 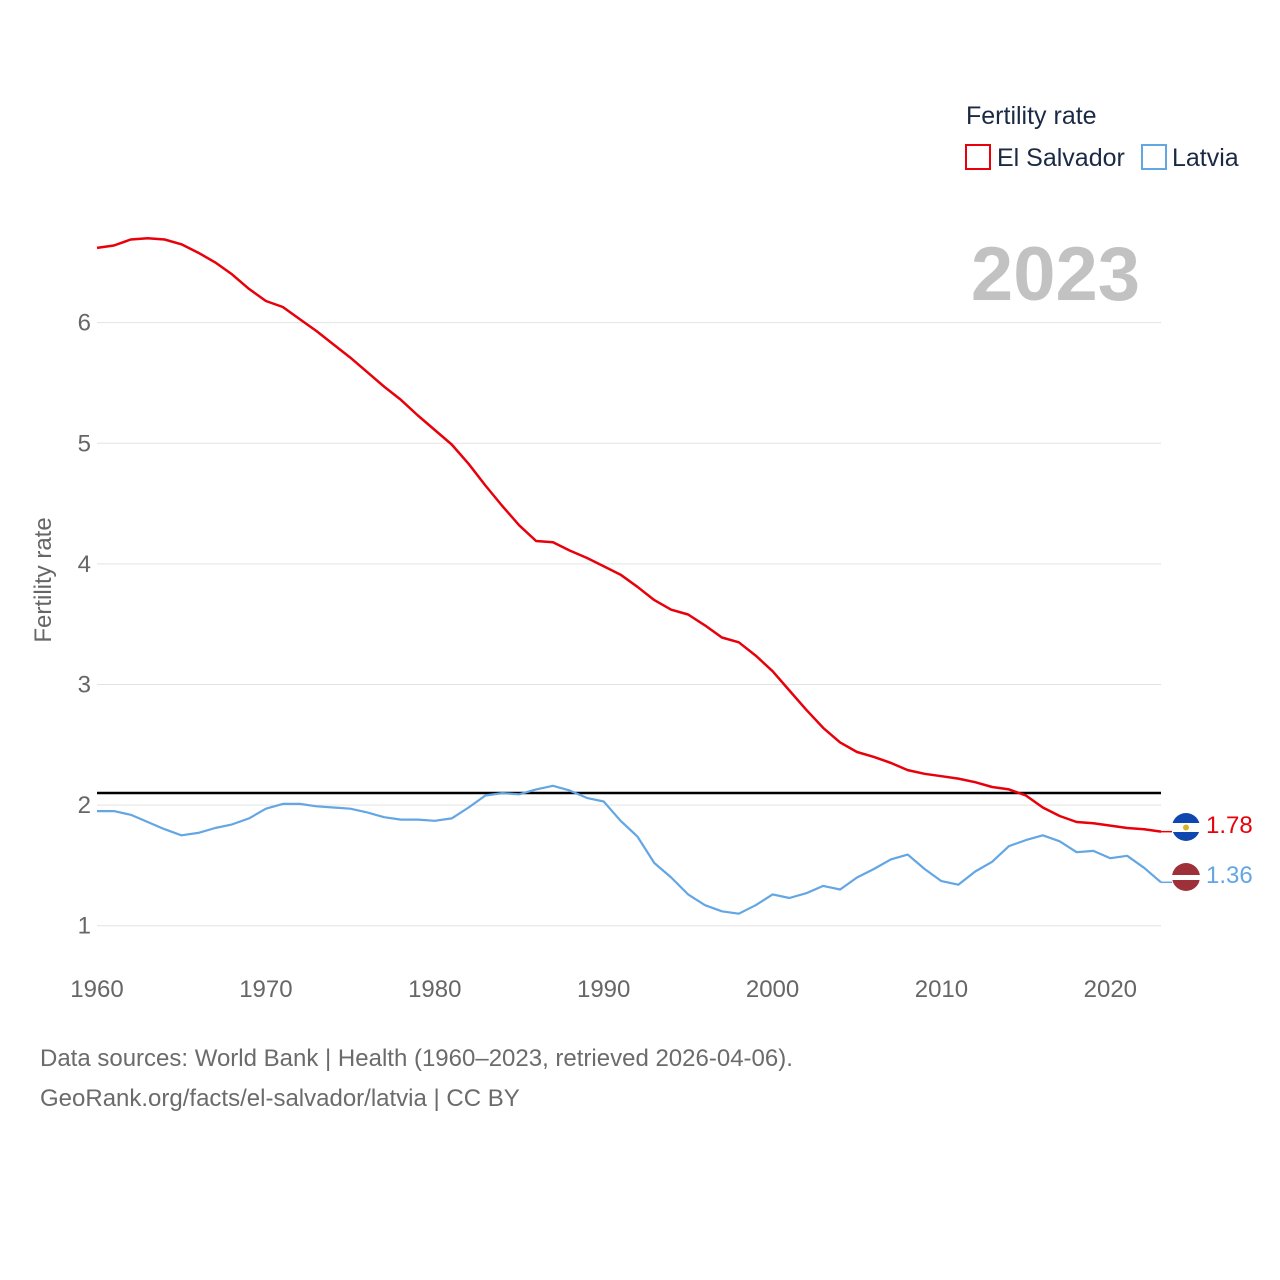 I want to click on legend-label-latvia: Latvia, so click(x=1205, y=158).